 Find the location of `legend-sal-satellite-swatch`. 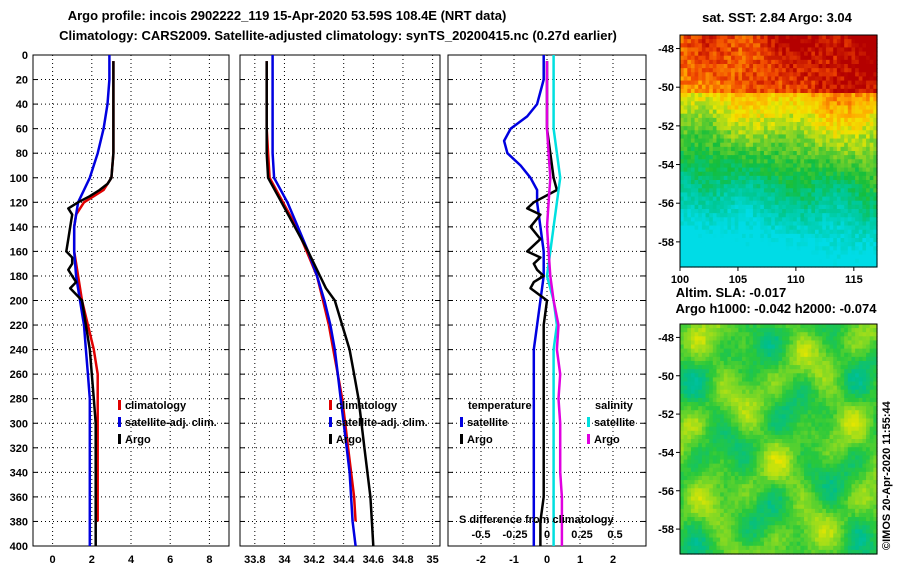

legend-sal-satellite-swatch is located at coordinates (588, 422).